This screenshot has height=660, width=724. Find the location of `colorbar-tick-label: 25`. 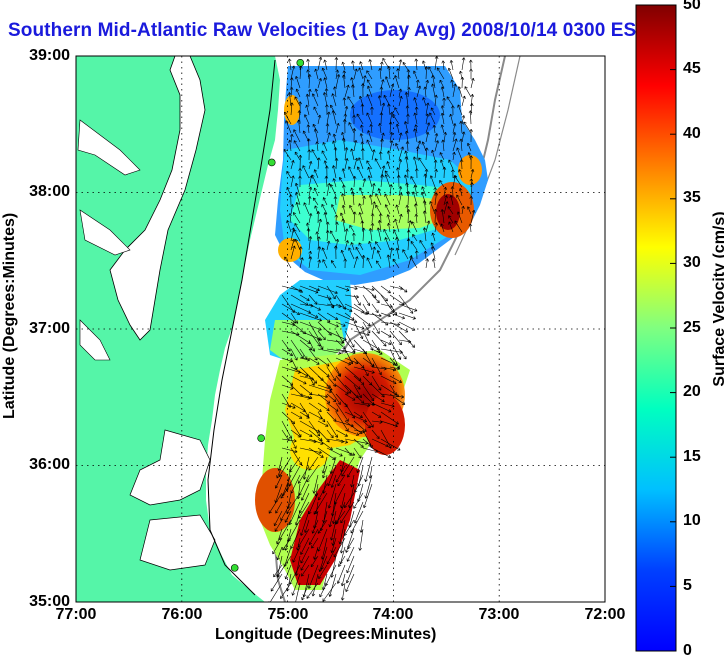

colorbar-tick-label: 25 is located at coordinates (692, 327).